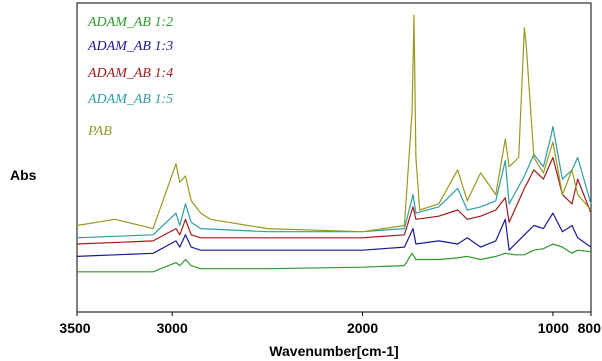 The height and width of the screenshot is (361, 602). I want to click on legend-entry-1: ADAM_AB 1:3, so click(130, 46).